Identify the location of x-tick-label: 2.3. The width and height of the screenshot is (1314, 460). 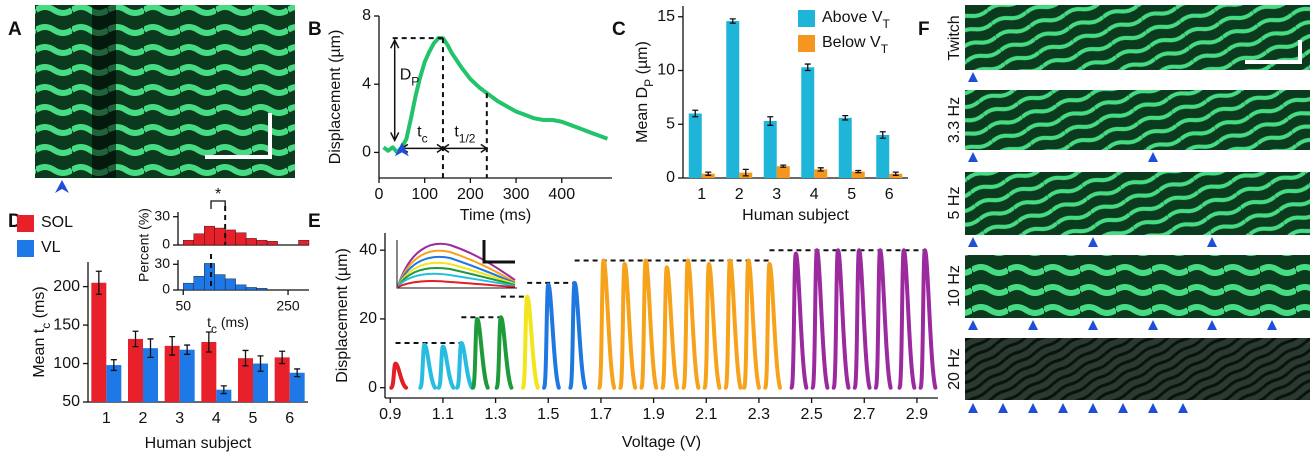
(759, 414).